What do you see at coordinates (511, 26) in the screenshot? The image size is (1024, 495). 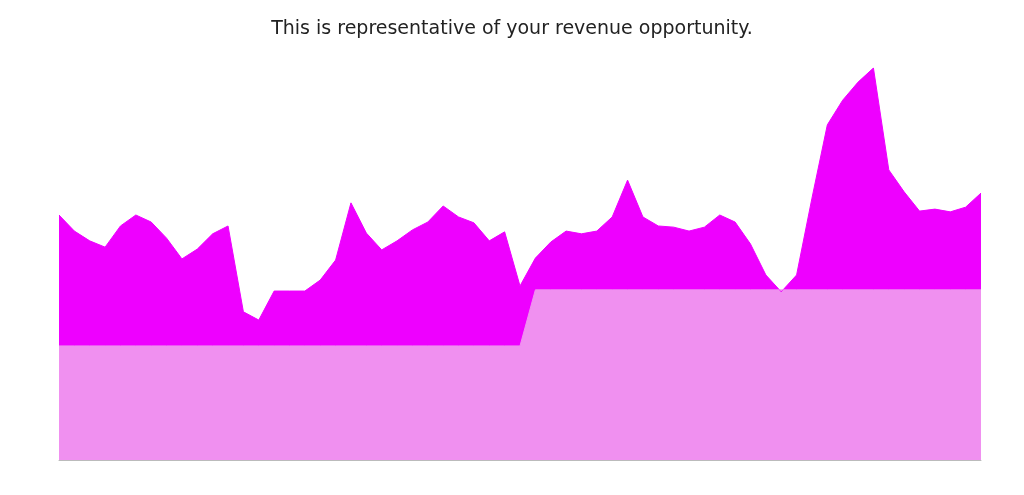 I see `chart-title: This is representative of your revenue opportunity.` at bounding box center [511, 26].